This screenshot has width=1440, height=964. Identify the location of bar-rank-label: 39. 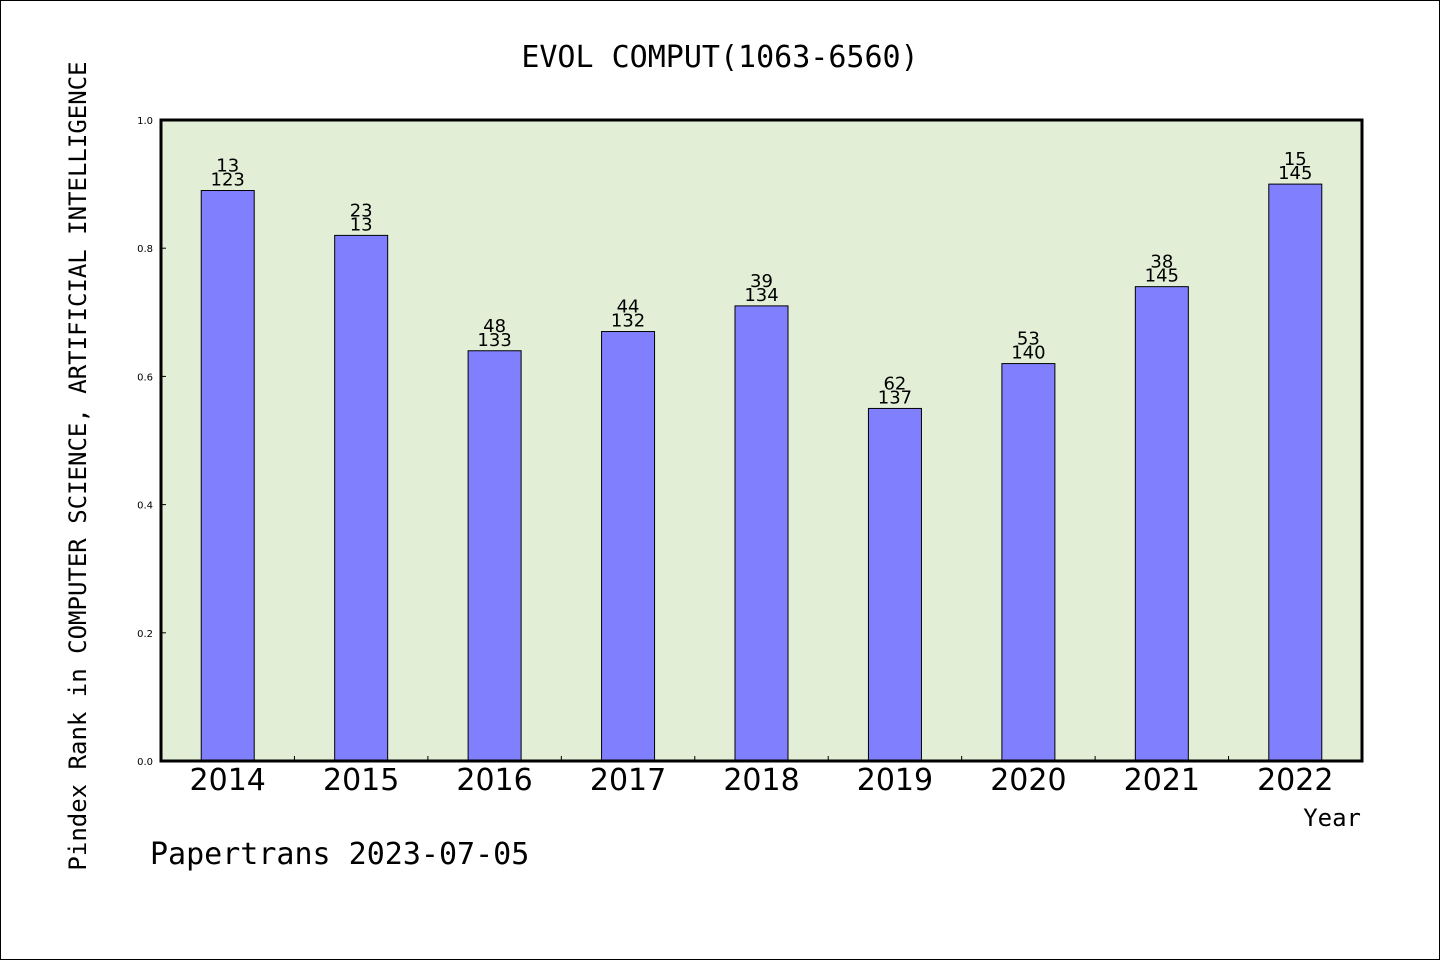
(761, 281).